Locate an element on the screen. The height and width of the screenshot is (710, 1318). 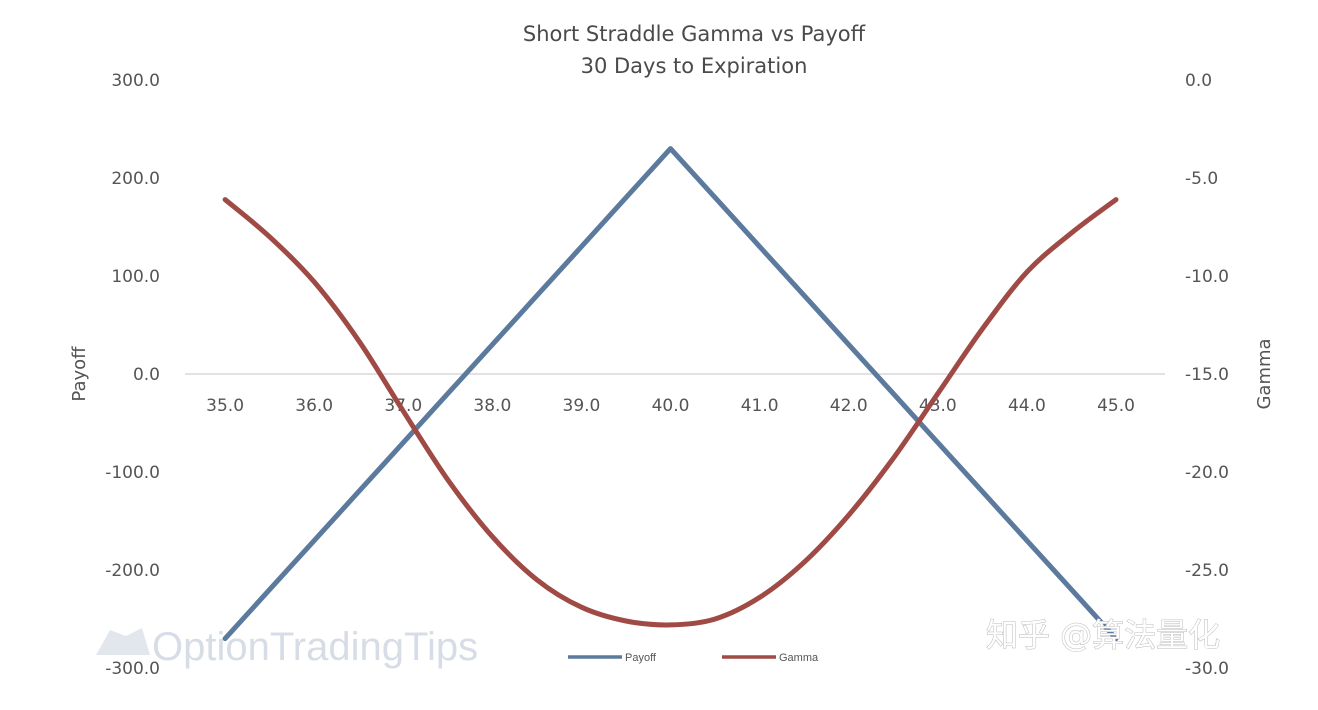
legend-item-gamma: Gamma is located at coordinates (770, 658).